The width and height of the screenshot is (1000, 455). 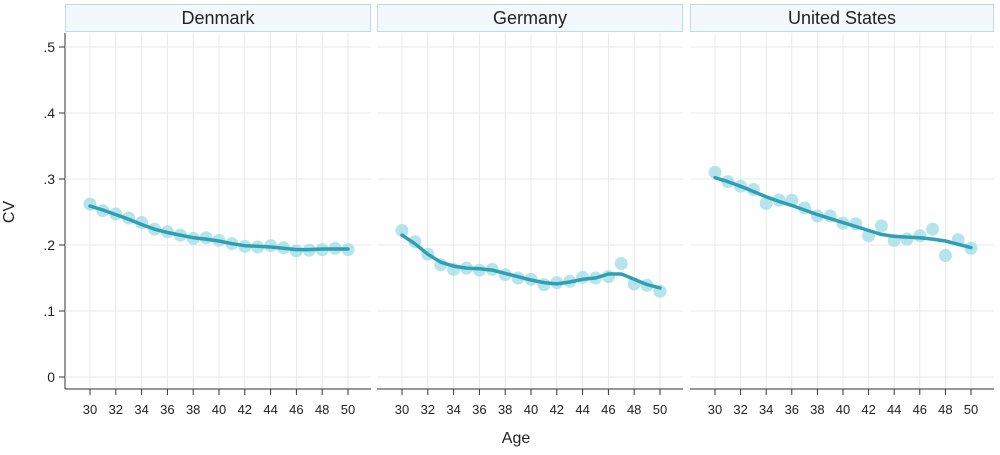 I want to click on x-axis-title: Age, so click(x=516, y=438).